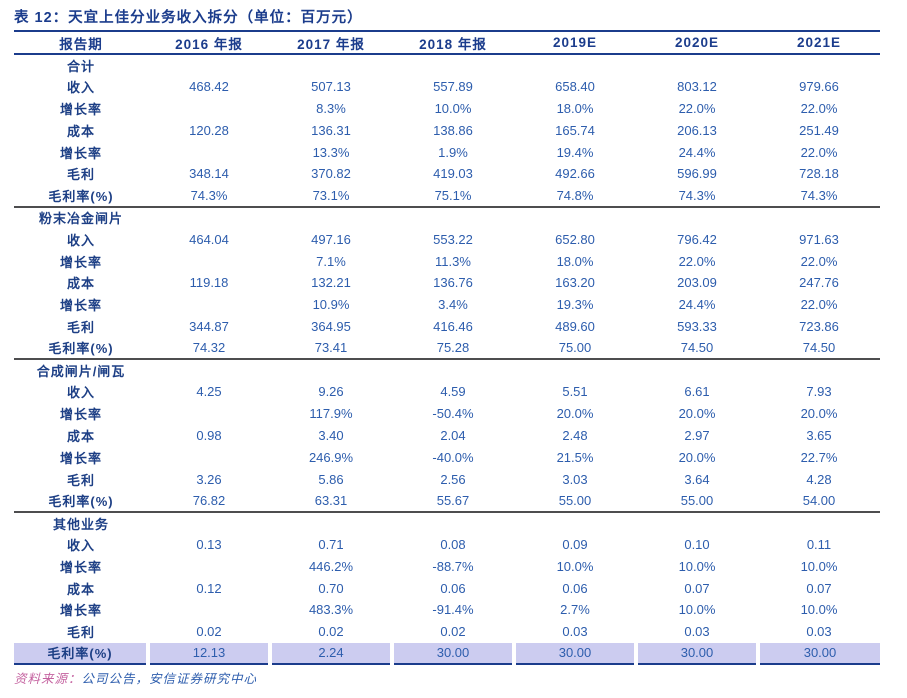 This screenshot has height=698, width=907. Describe the element at coordinates (697, 392) in the screenshot. I see `value-cell: 6.61` at that location.